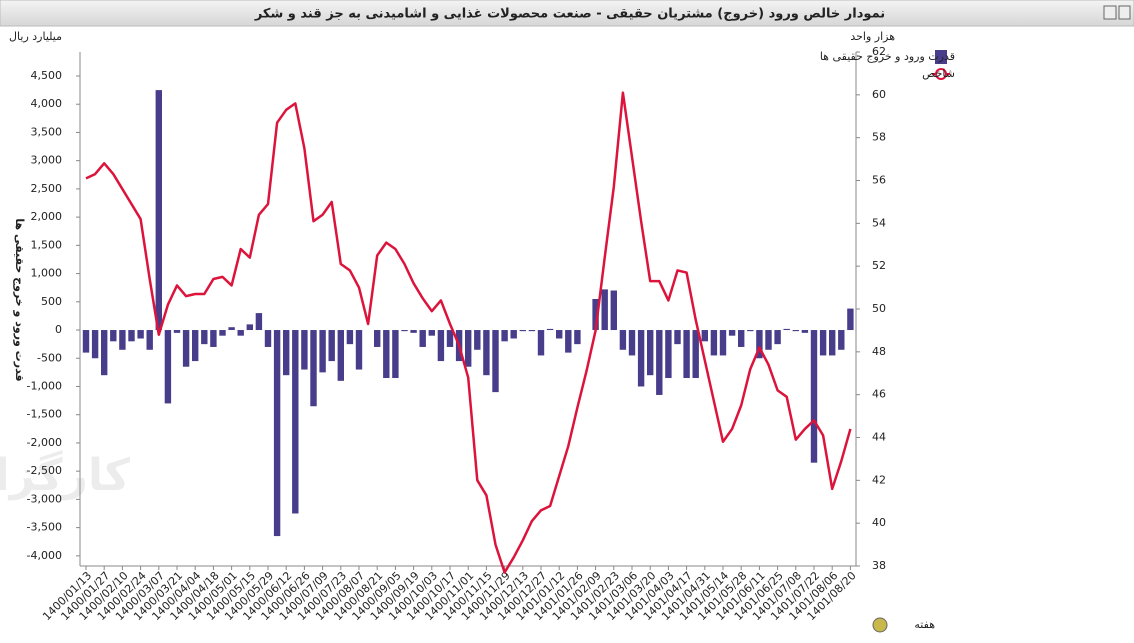 The image size is (1134, 643). I want to click on watermark: کارگزار بورس اوراق بهادار، کالا و انرژی, so click(65, 475).